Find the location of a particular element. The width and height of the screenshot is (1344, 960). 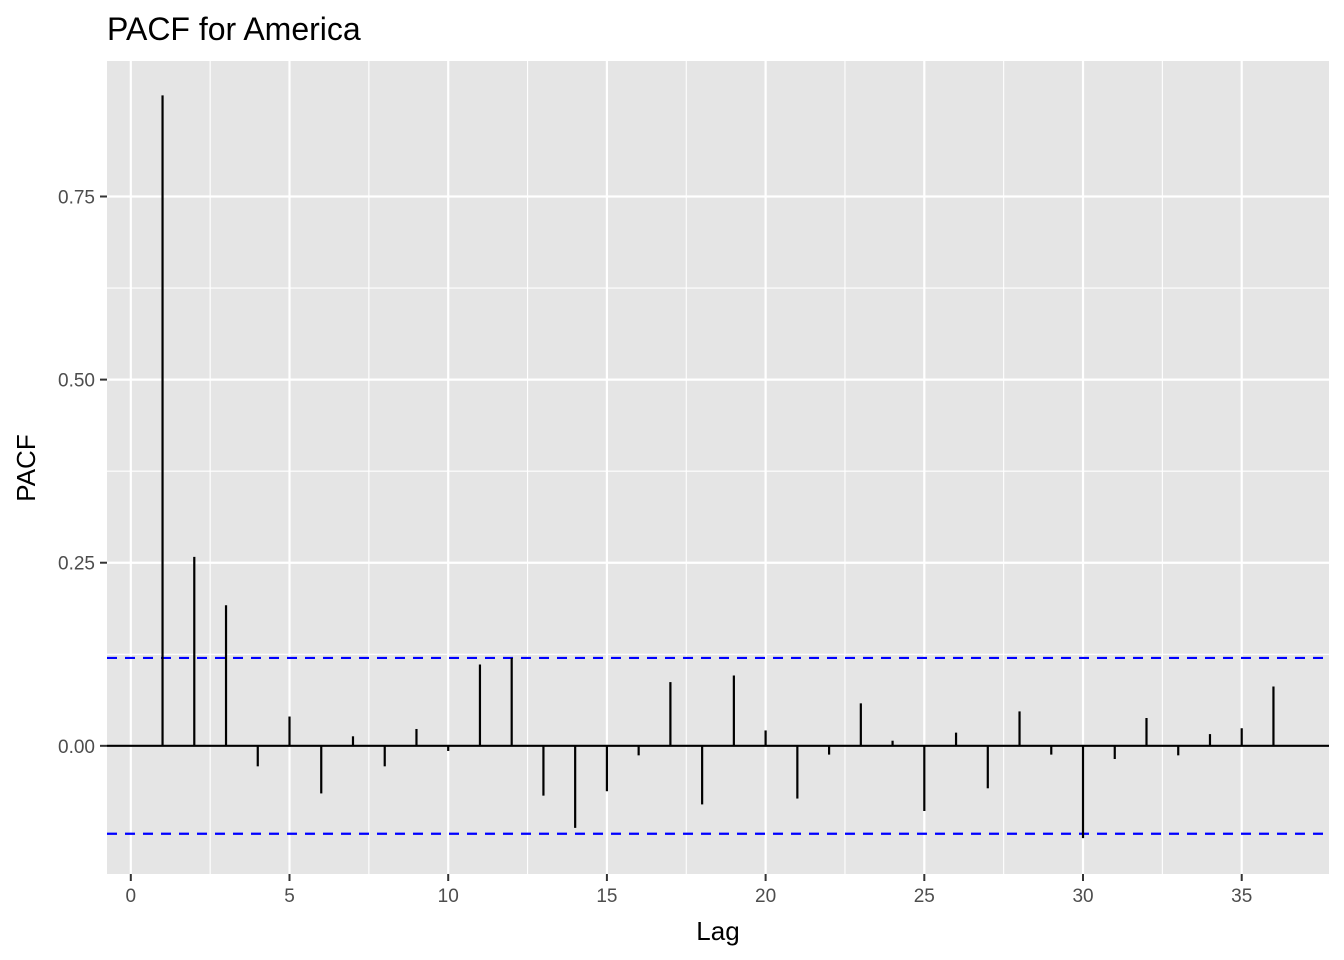

x-tick-label: 20 is located at coordinates (765, 896).